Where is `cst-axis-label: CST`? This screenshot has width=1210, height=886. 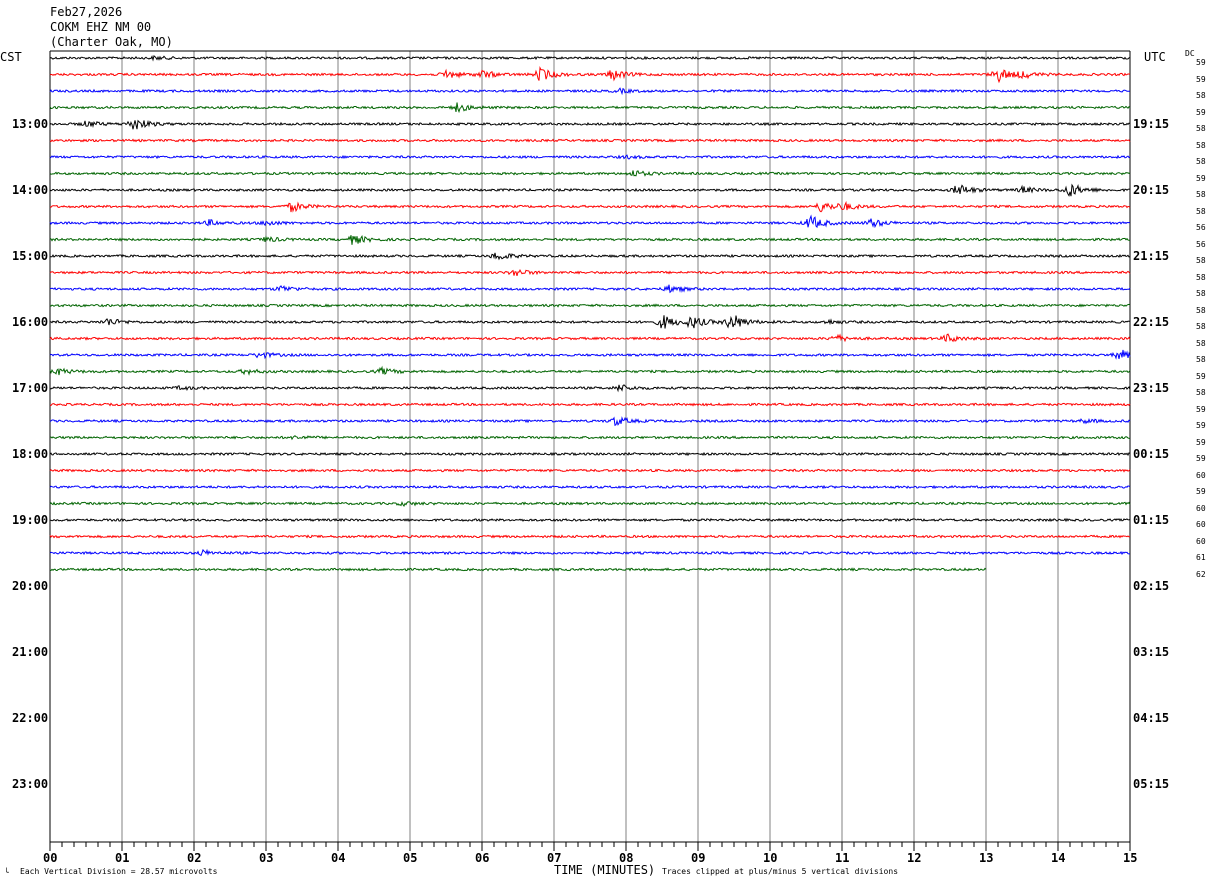 cst-axis-label: CST is located at coordinates (11, 57).